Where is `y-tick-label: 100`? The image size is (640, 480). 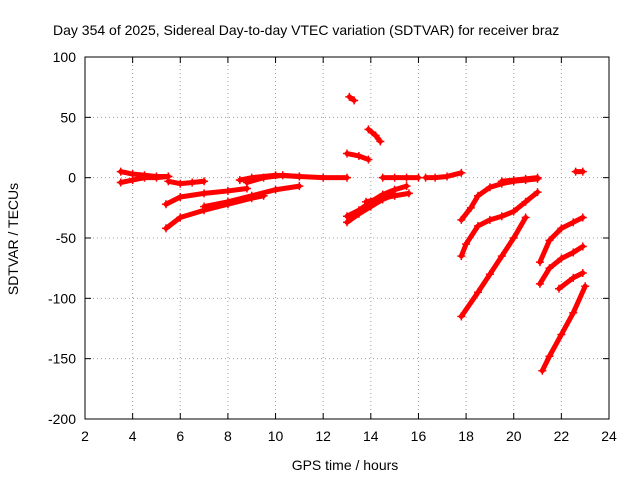
y-tick-label: 100 is located at coordinates (65, 57).